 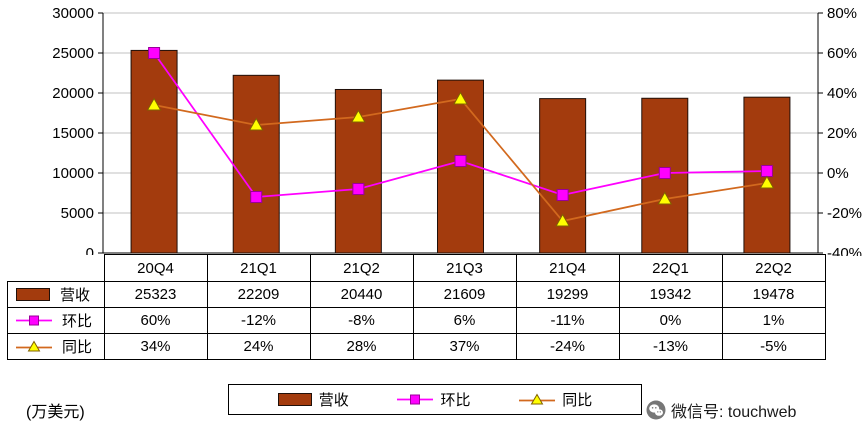 I want to click on table-cell: 19342, so click(x=670, y=294).